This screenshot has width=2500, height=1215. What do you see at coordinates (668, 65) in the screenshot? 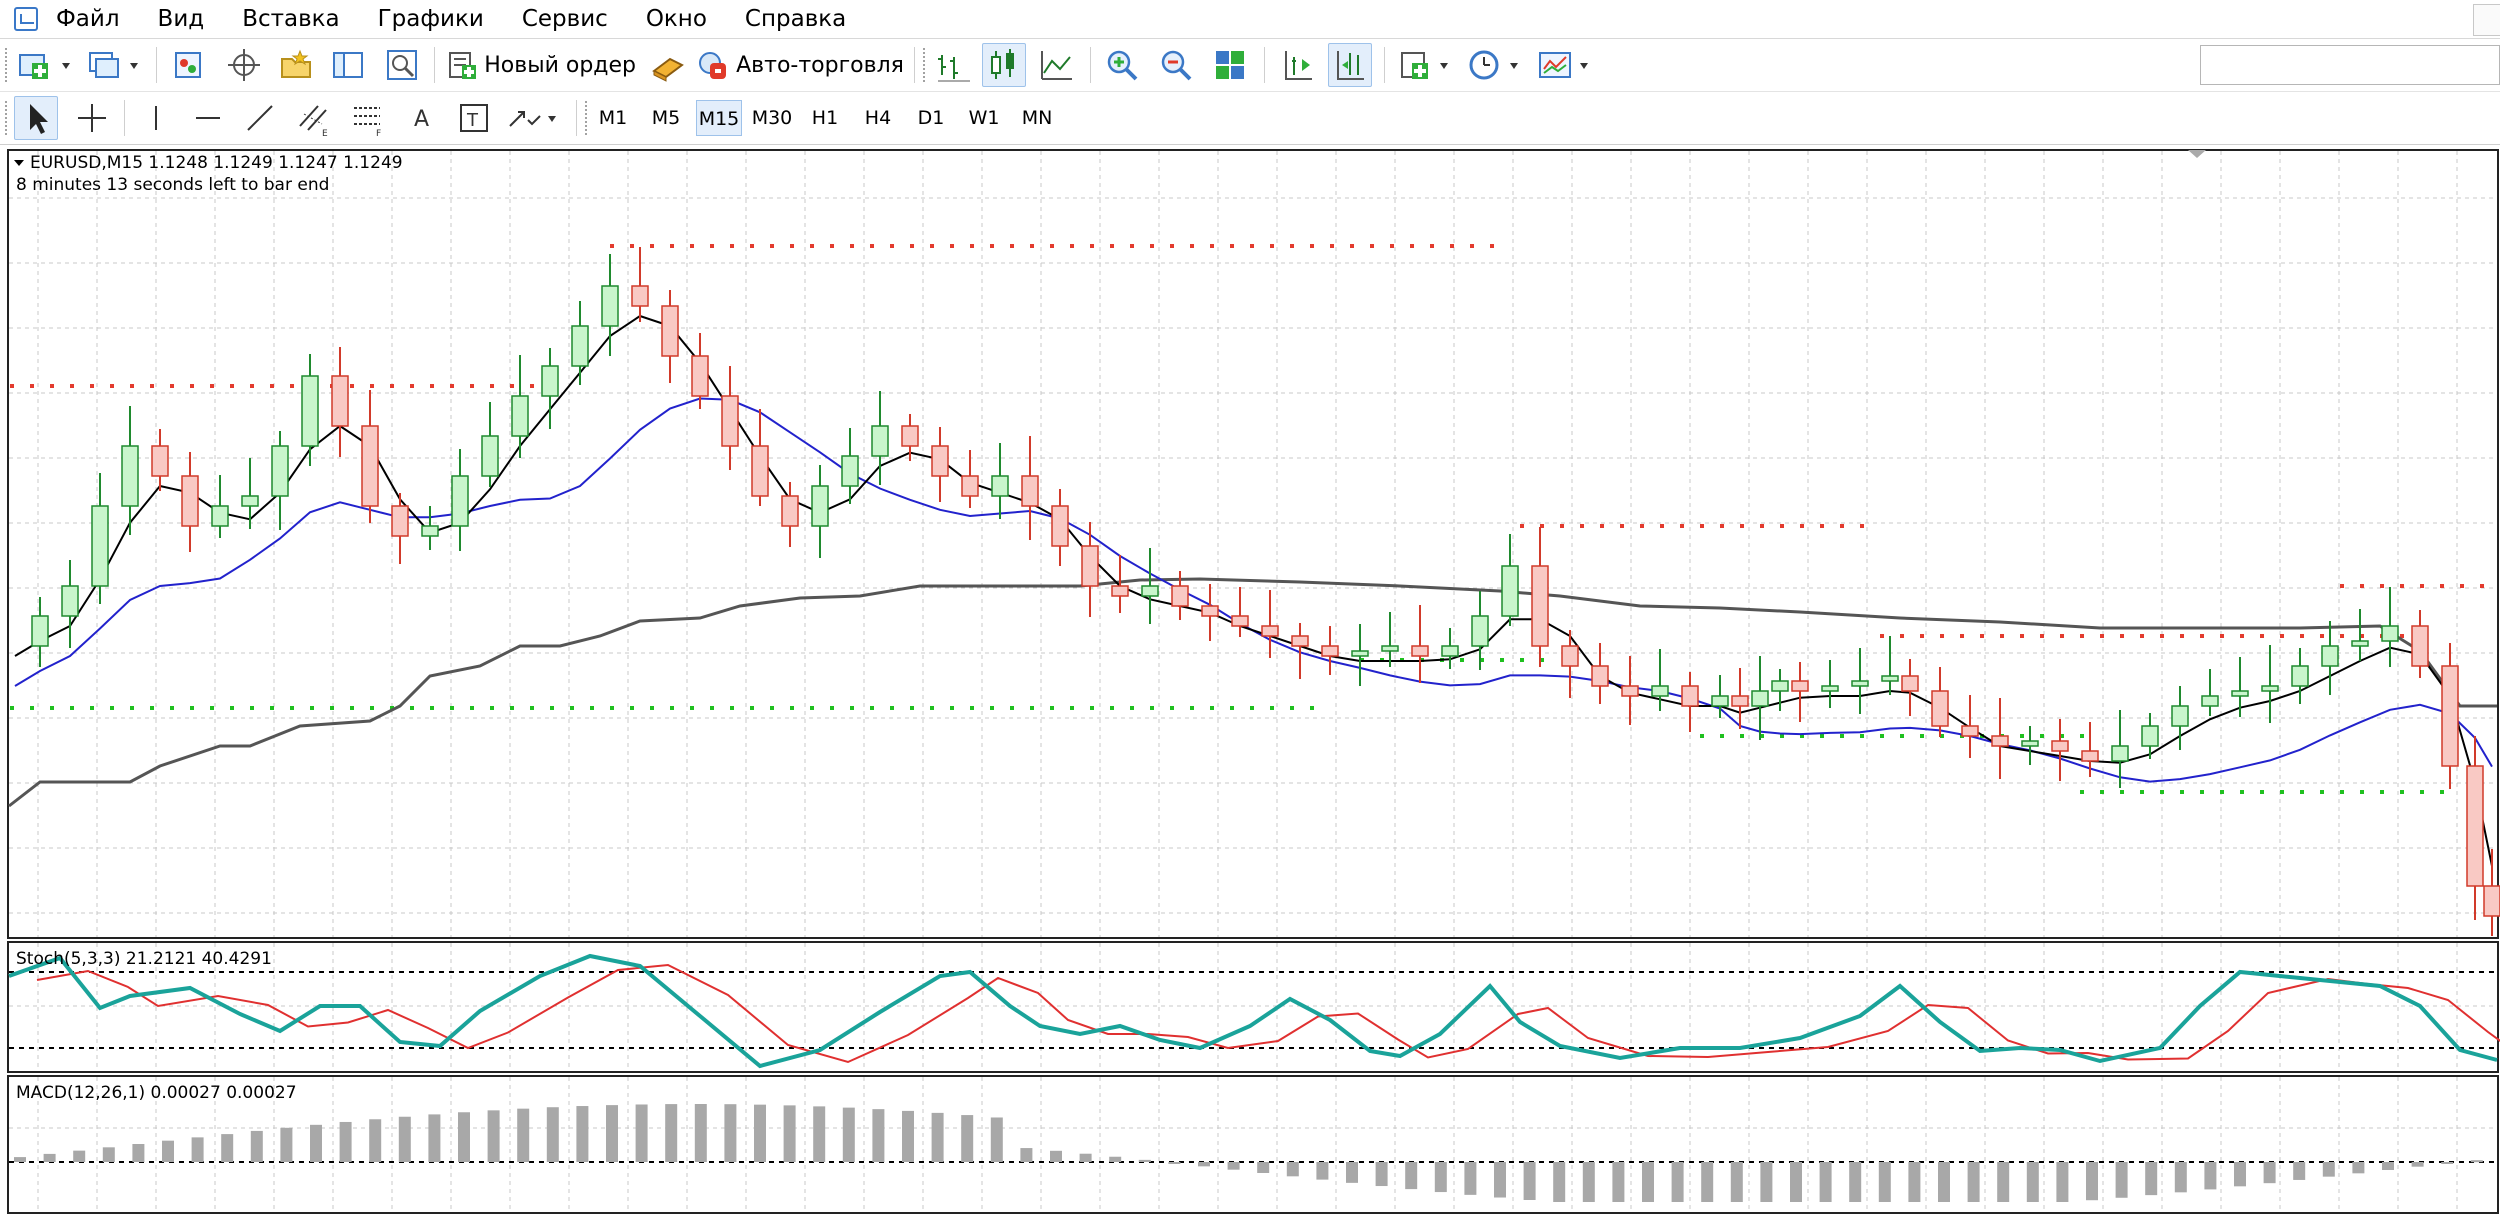
I see `metaeditor-button` at bounding box center [668, 65].